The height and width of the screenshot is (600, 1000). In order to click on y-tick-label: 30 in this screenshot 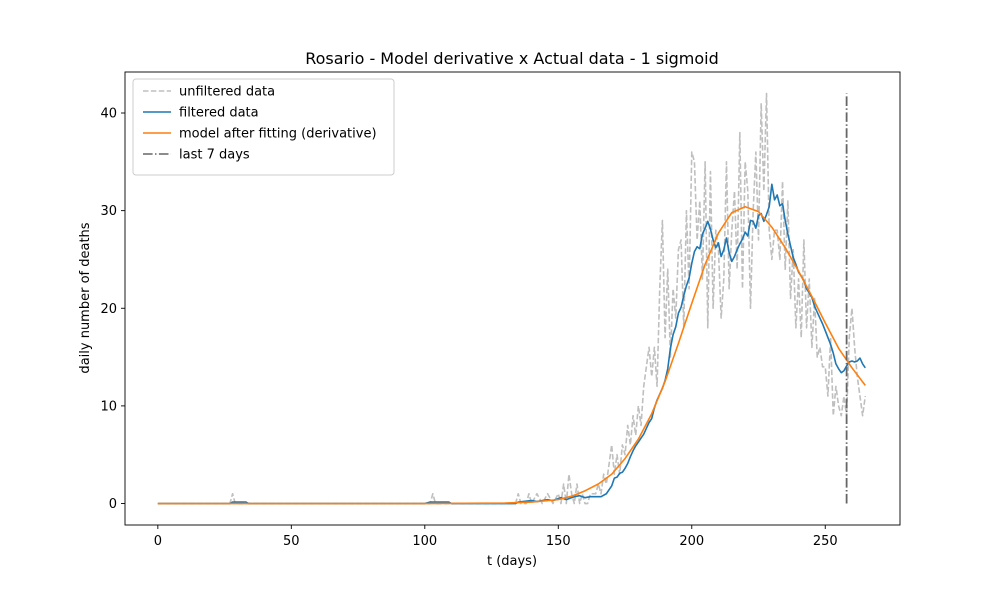, I will do `click(108, 211)`.